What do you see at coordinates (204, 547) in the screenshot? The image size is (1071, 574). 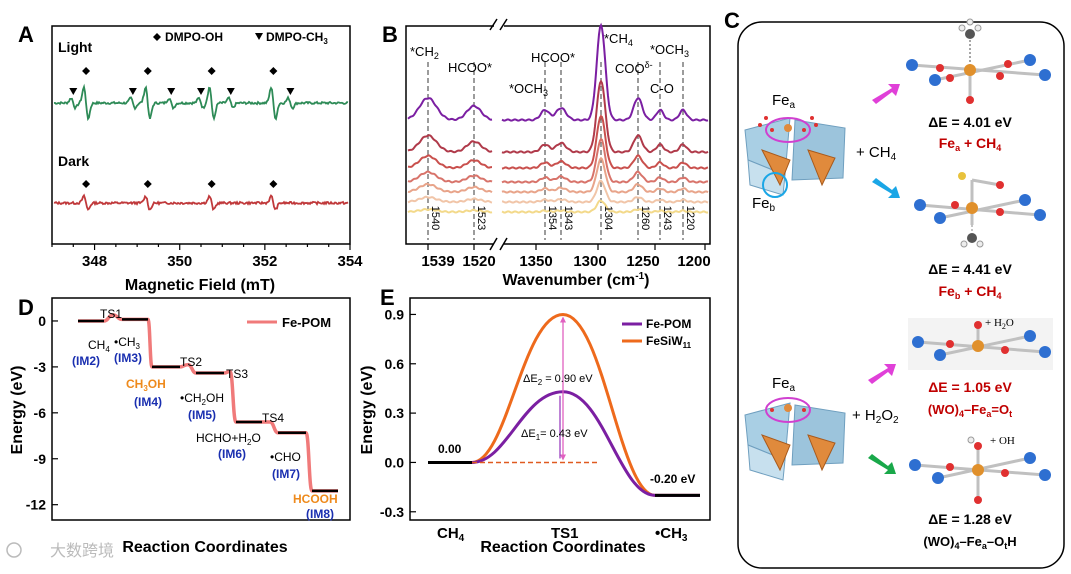 I see `panel-d-x-label: Reaction Coordinates` at bounding box center [204, 547].